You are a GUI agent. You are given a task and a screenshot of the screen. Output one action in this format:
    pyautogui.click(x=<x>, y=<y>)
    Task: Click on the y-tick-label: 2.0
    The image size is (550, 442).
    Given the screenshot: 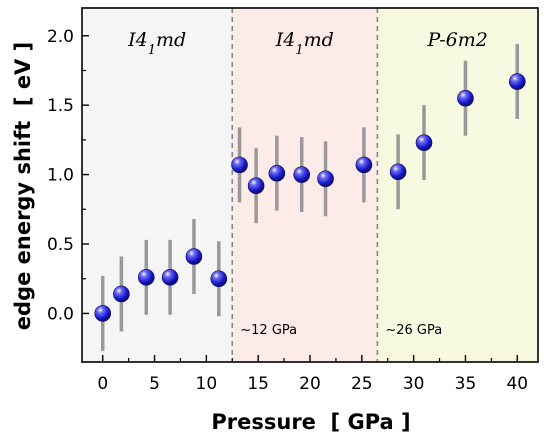 What is the action you would take?
    pyautogui.click(x=60, y=37)
    